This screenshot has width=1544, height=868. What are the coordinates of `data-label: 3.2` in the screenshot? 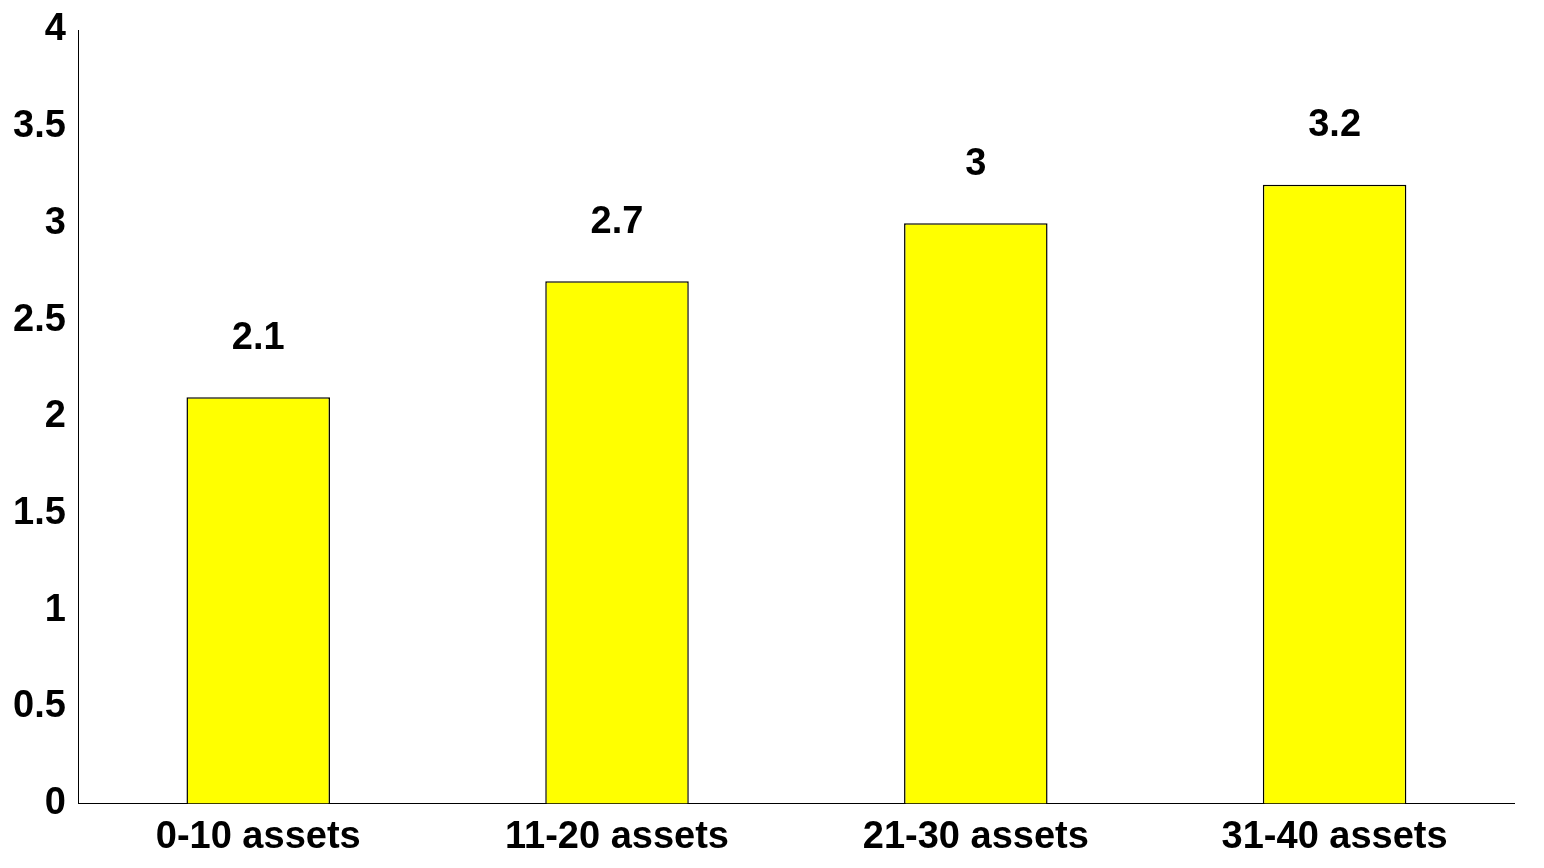 It's located at (1335, 123).